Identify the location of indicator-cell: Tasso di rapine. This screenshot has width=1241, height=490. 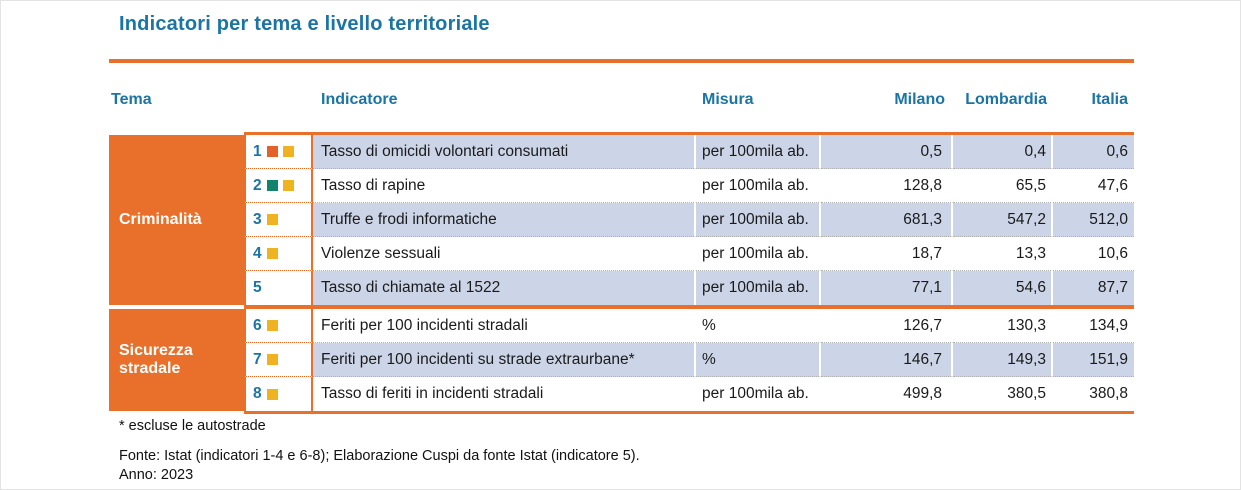
(504, 186).